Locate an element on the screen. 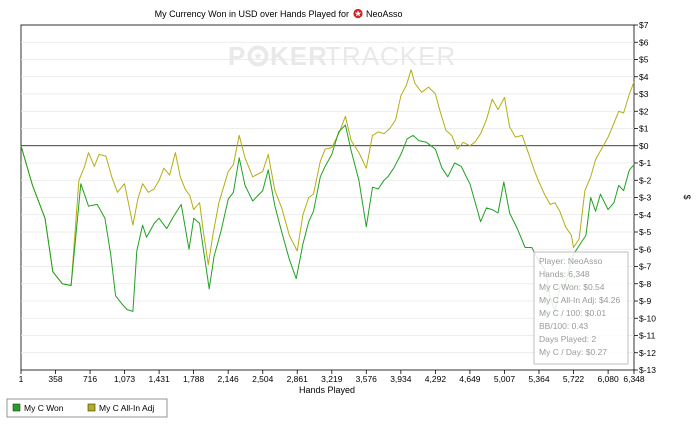 The image size is (700, 429). info-line: Player: NeoAsso is located at coordinates (571, 261).